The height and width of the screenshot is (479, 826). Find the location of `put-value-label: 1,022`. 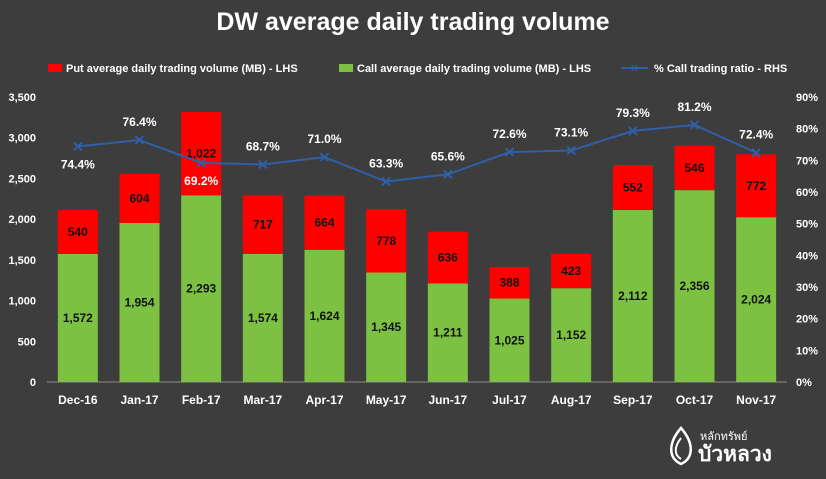

put-value-label: 1,022 is located at coordinates (201, 154).